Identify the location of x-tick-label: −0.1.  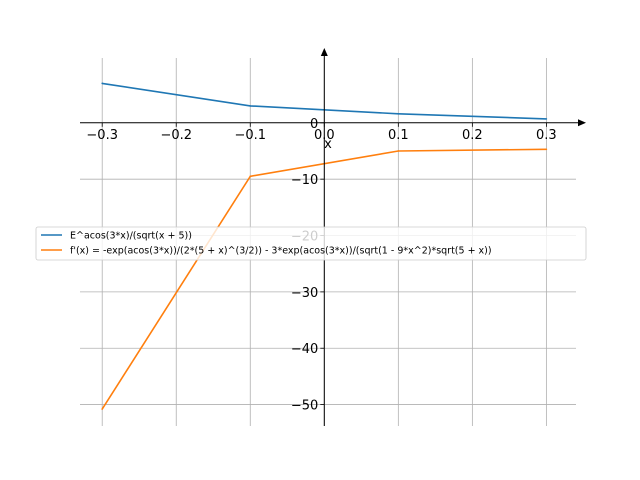
(250, 135).